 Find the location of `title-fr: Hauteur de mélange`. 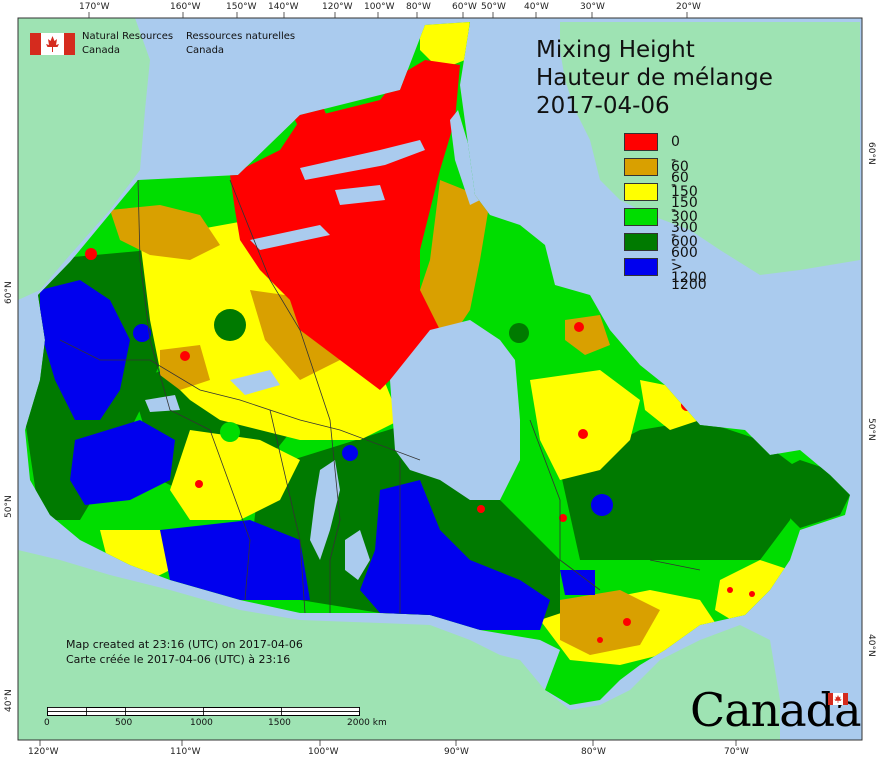

title-fr: Hauteur de mélange is located at coordinates (654, 78).